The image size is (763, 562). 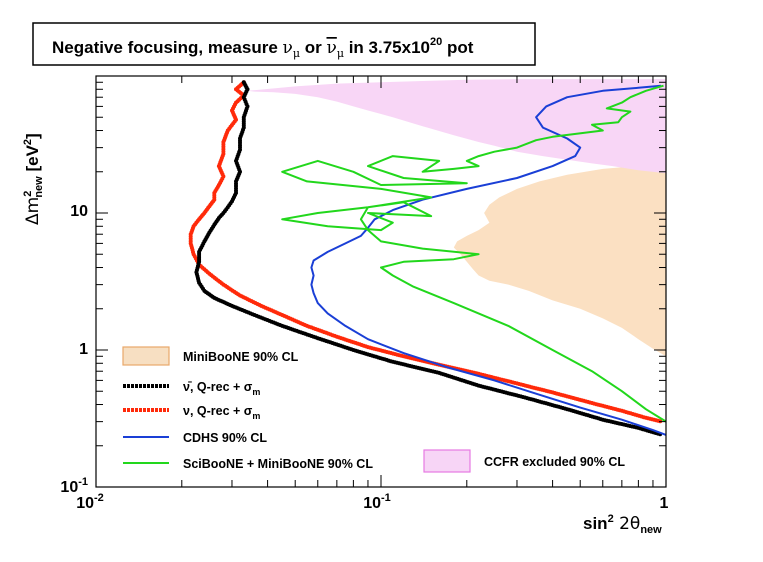 I want to click on legend-item-cdhs: CDHS 90% CL, so click(x=195, y=438).